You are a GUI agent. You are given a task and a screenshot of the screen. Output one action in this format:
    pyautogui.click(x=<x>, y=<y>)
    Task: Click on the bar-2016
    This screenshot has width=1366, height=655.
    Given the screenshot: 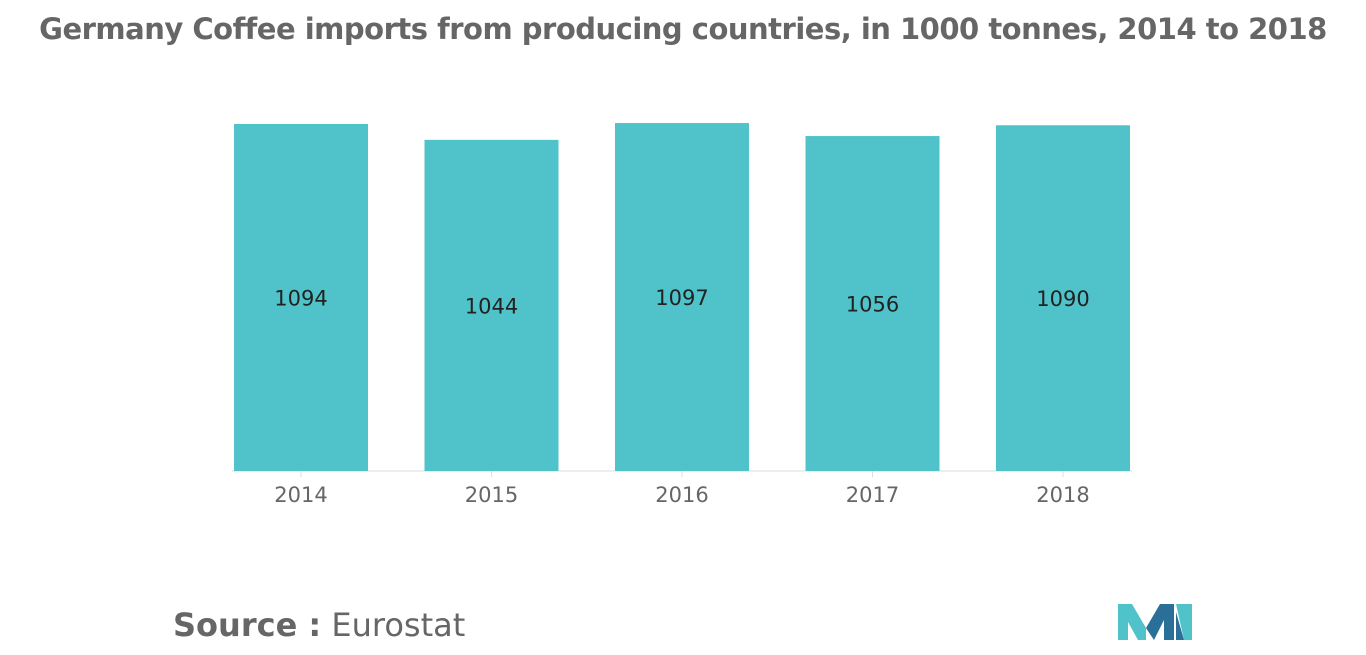 What is the action you would take?
    pyautogui.click(x=682, y=297)
    